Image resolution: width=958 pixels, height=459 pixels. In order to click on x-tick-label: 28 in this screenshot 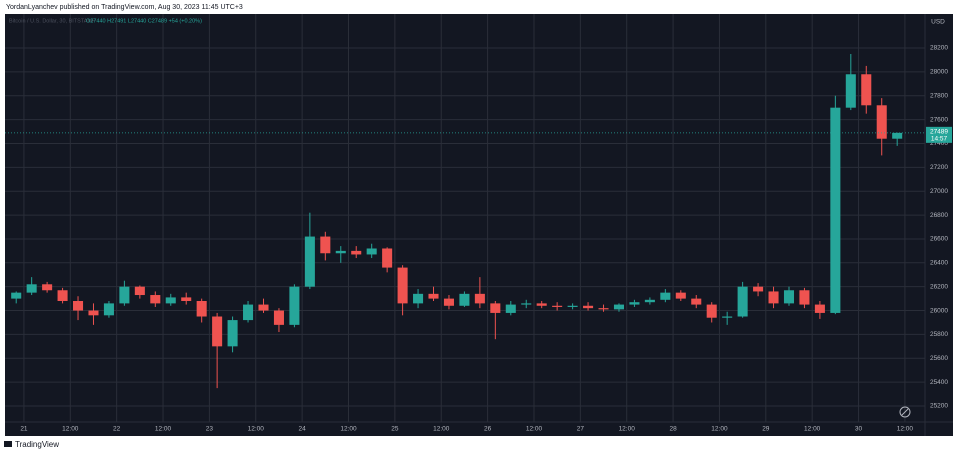, I will do `click(673, 429)`.